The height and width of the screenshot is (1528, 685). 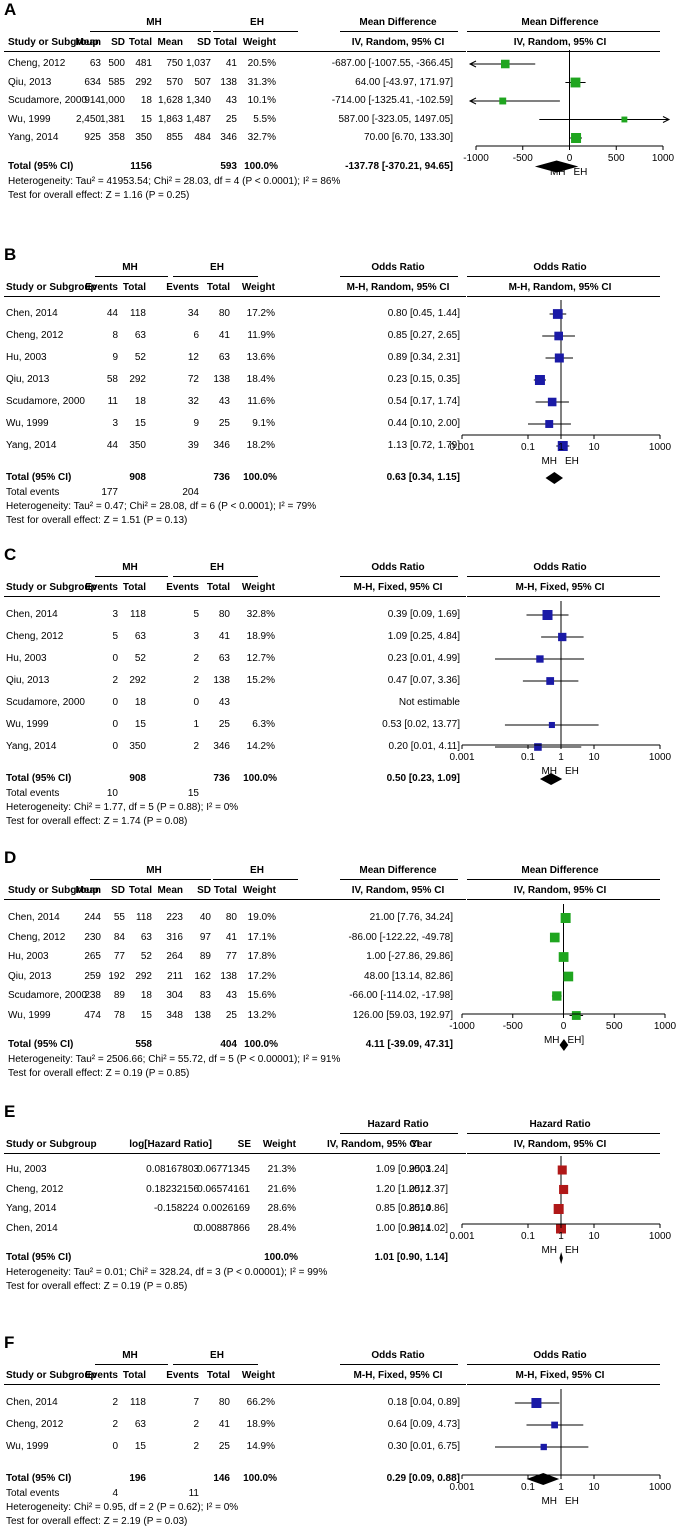 I want to click on group1-header: MH, so click(x=130, y=567).